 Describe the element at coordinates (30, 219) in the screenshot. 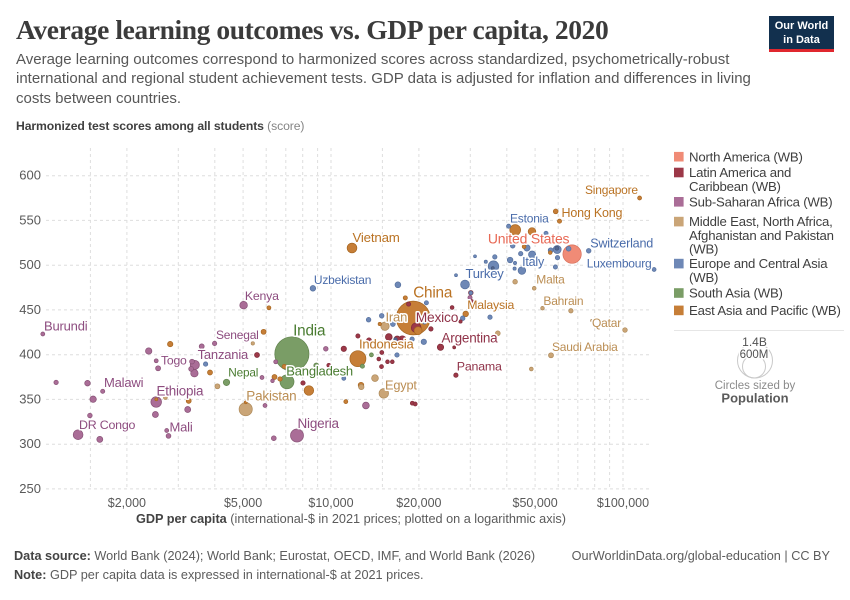

I see `svg-text: 550` at that location.